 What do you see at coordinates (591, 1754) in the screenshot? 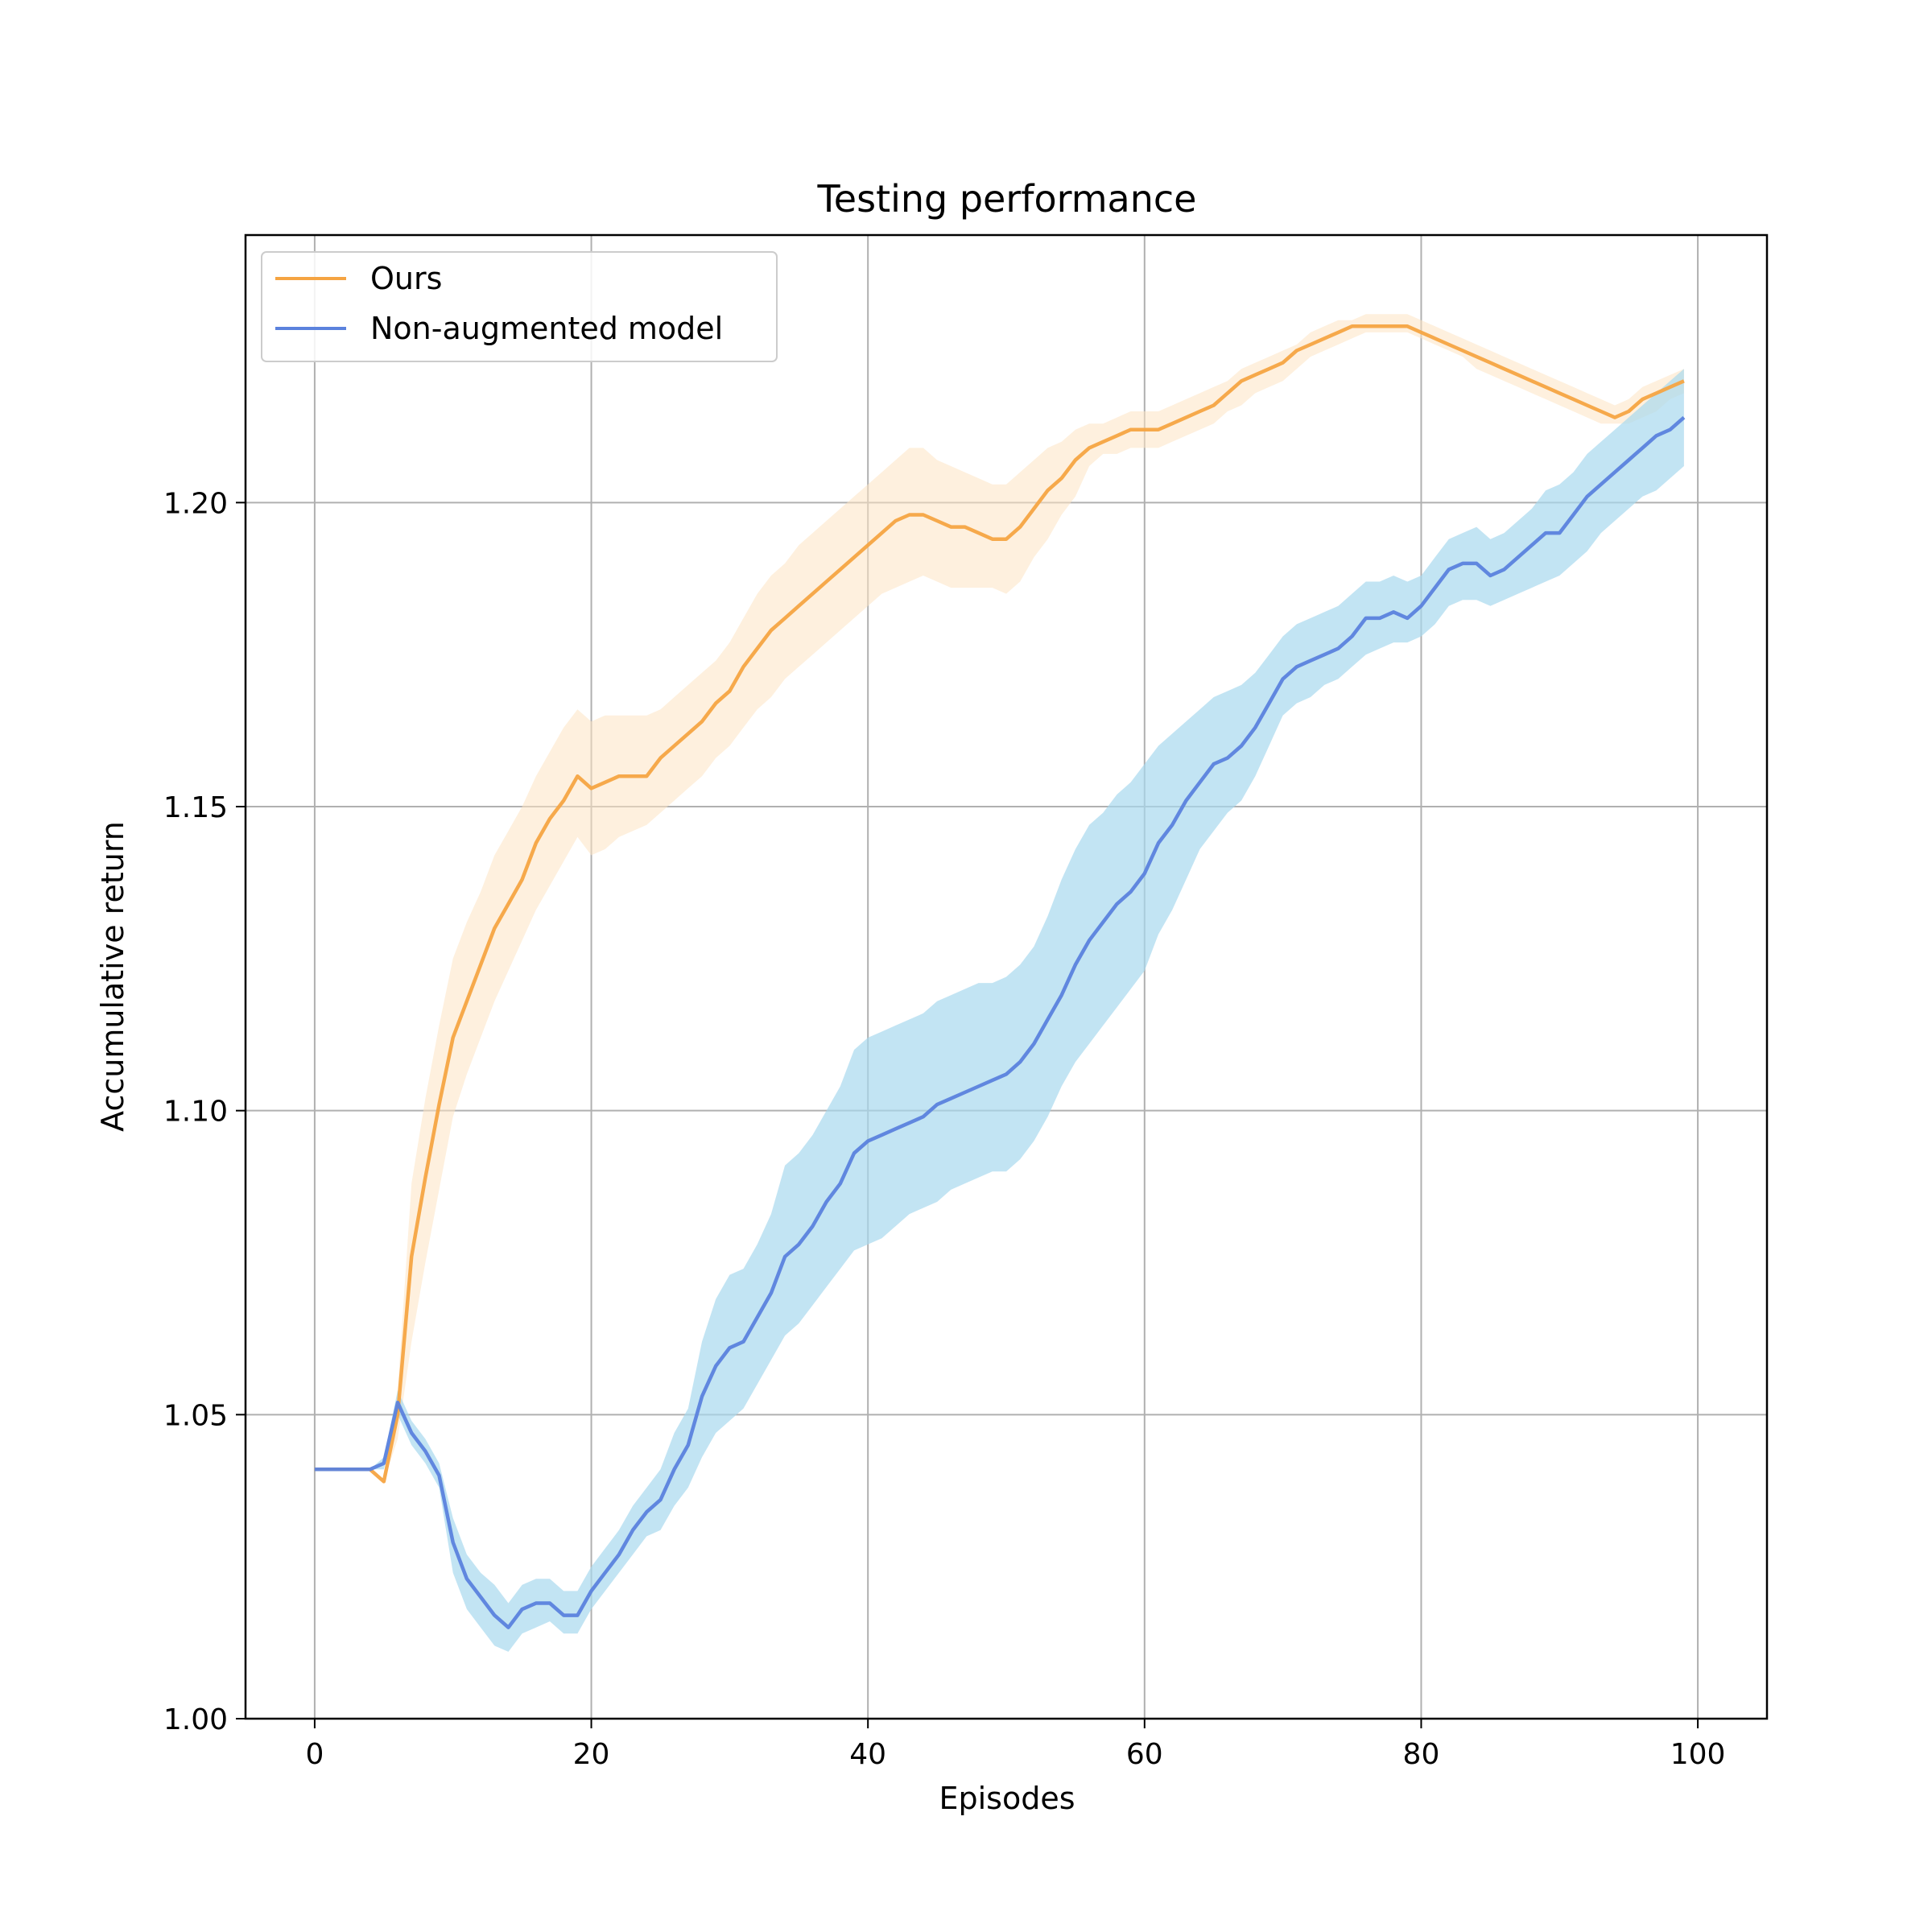
I see `x-tick-label: 20` at bounding box center [591, 1754].